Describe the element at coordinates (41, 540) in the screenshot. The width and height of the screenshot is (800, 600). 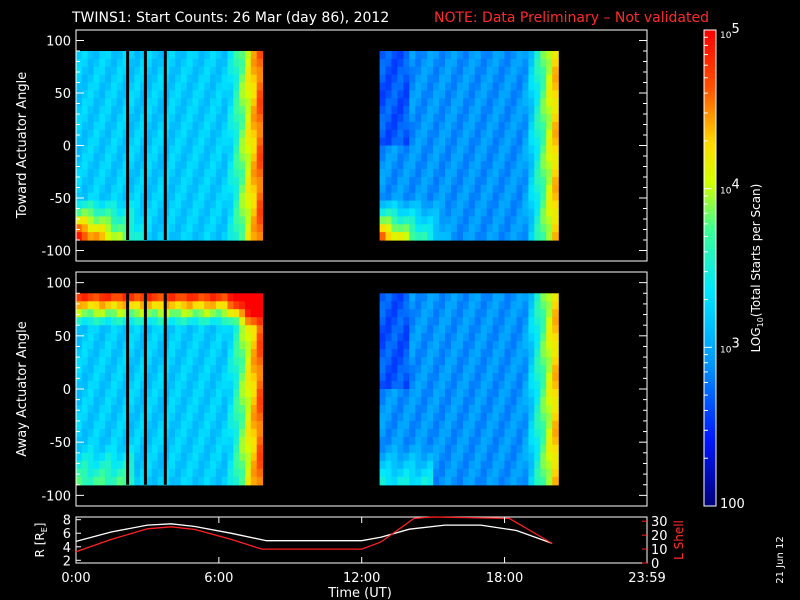
I see `r-axis-label: R [RE]` at that location.